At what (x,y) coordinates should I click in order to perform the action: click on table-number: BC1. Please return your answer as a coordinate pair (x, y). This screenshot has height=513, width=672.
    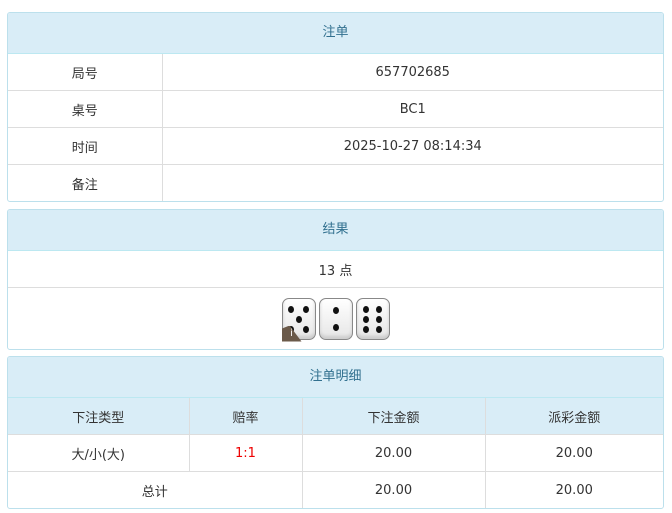
    Looking at the image, I should click on (412, 109).